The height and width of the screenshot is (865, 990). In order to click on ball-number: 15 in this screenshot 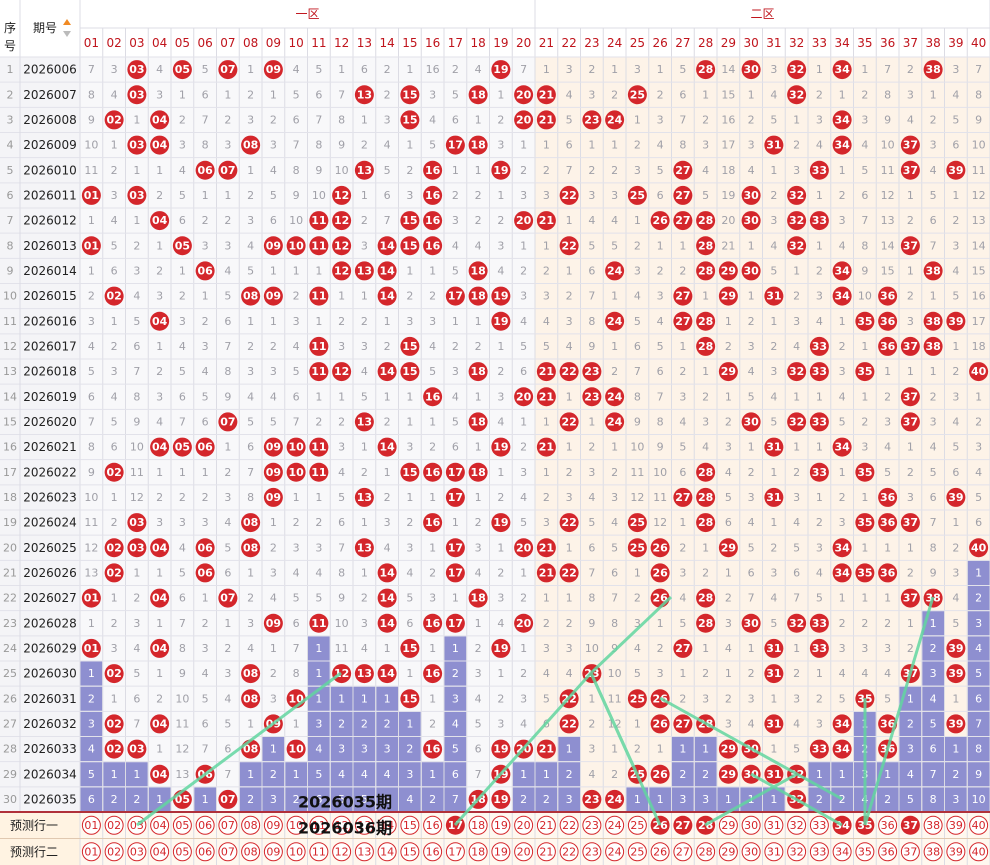, I will do `click(409, 119)`.